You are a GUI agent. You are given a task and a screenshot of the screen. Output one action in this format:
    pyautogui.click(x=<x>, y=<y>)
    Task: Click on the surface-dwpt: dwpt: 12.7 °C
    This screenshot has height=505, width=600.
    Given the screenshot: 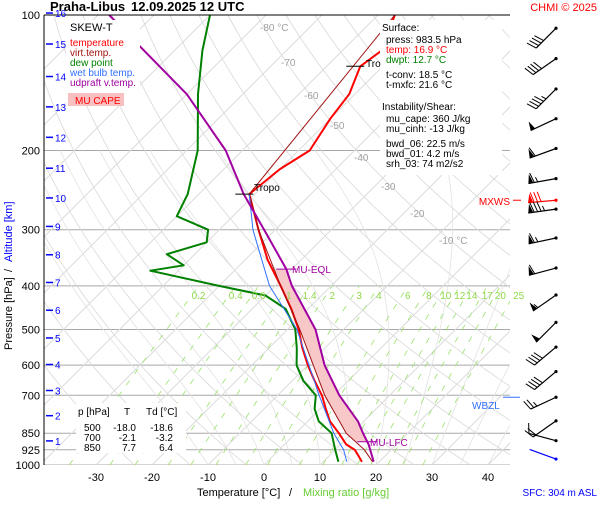 What is the action you would take?
    pyautogui.click(x=416, y=60)
    